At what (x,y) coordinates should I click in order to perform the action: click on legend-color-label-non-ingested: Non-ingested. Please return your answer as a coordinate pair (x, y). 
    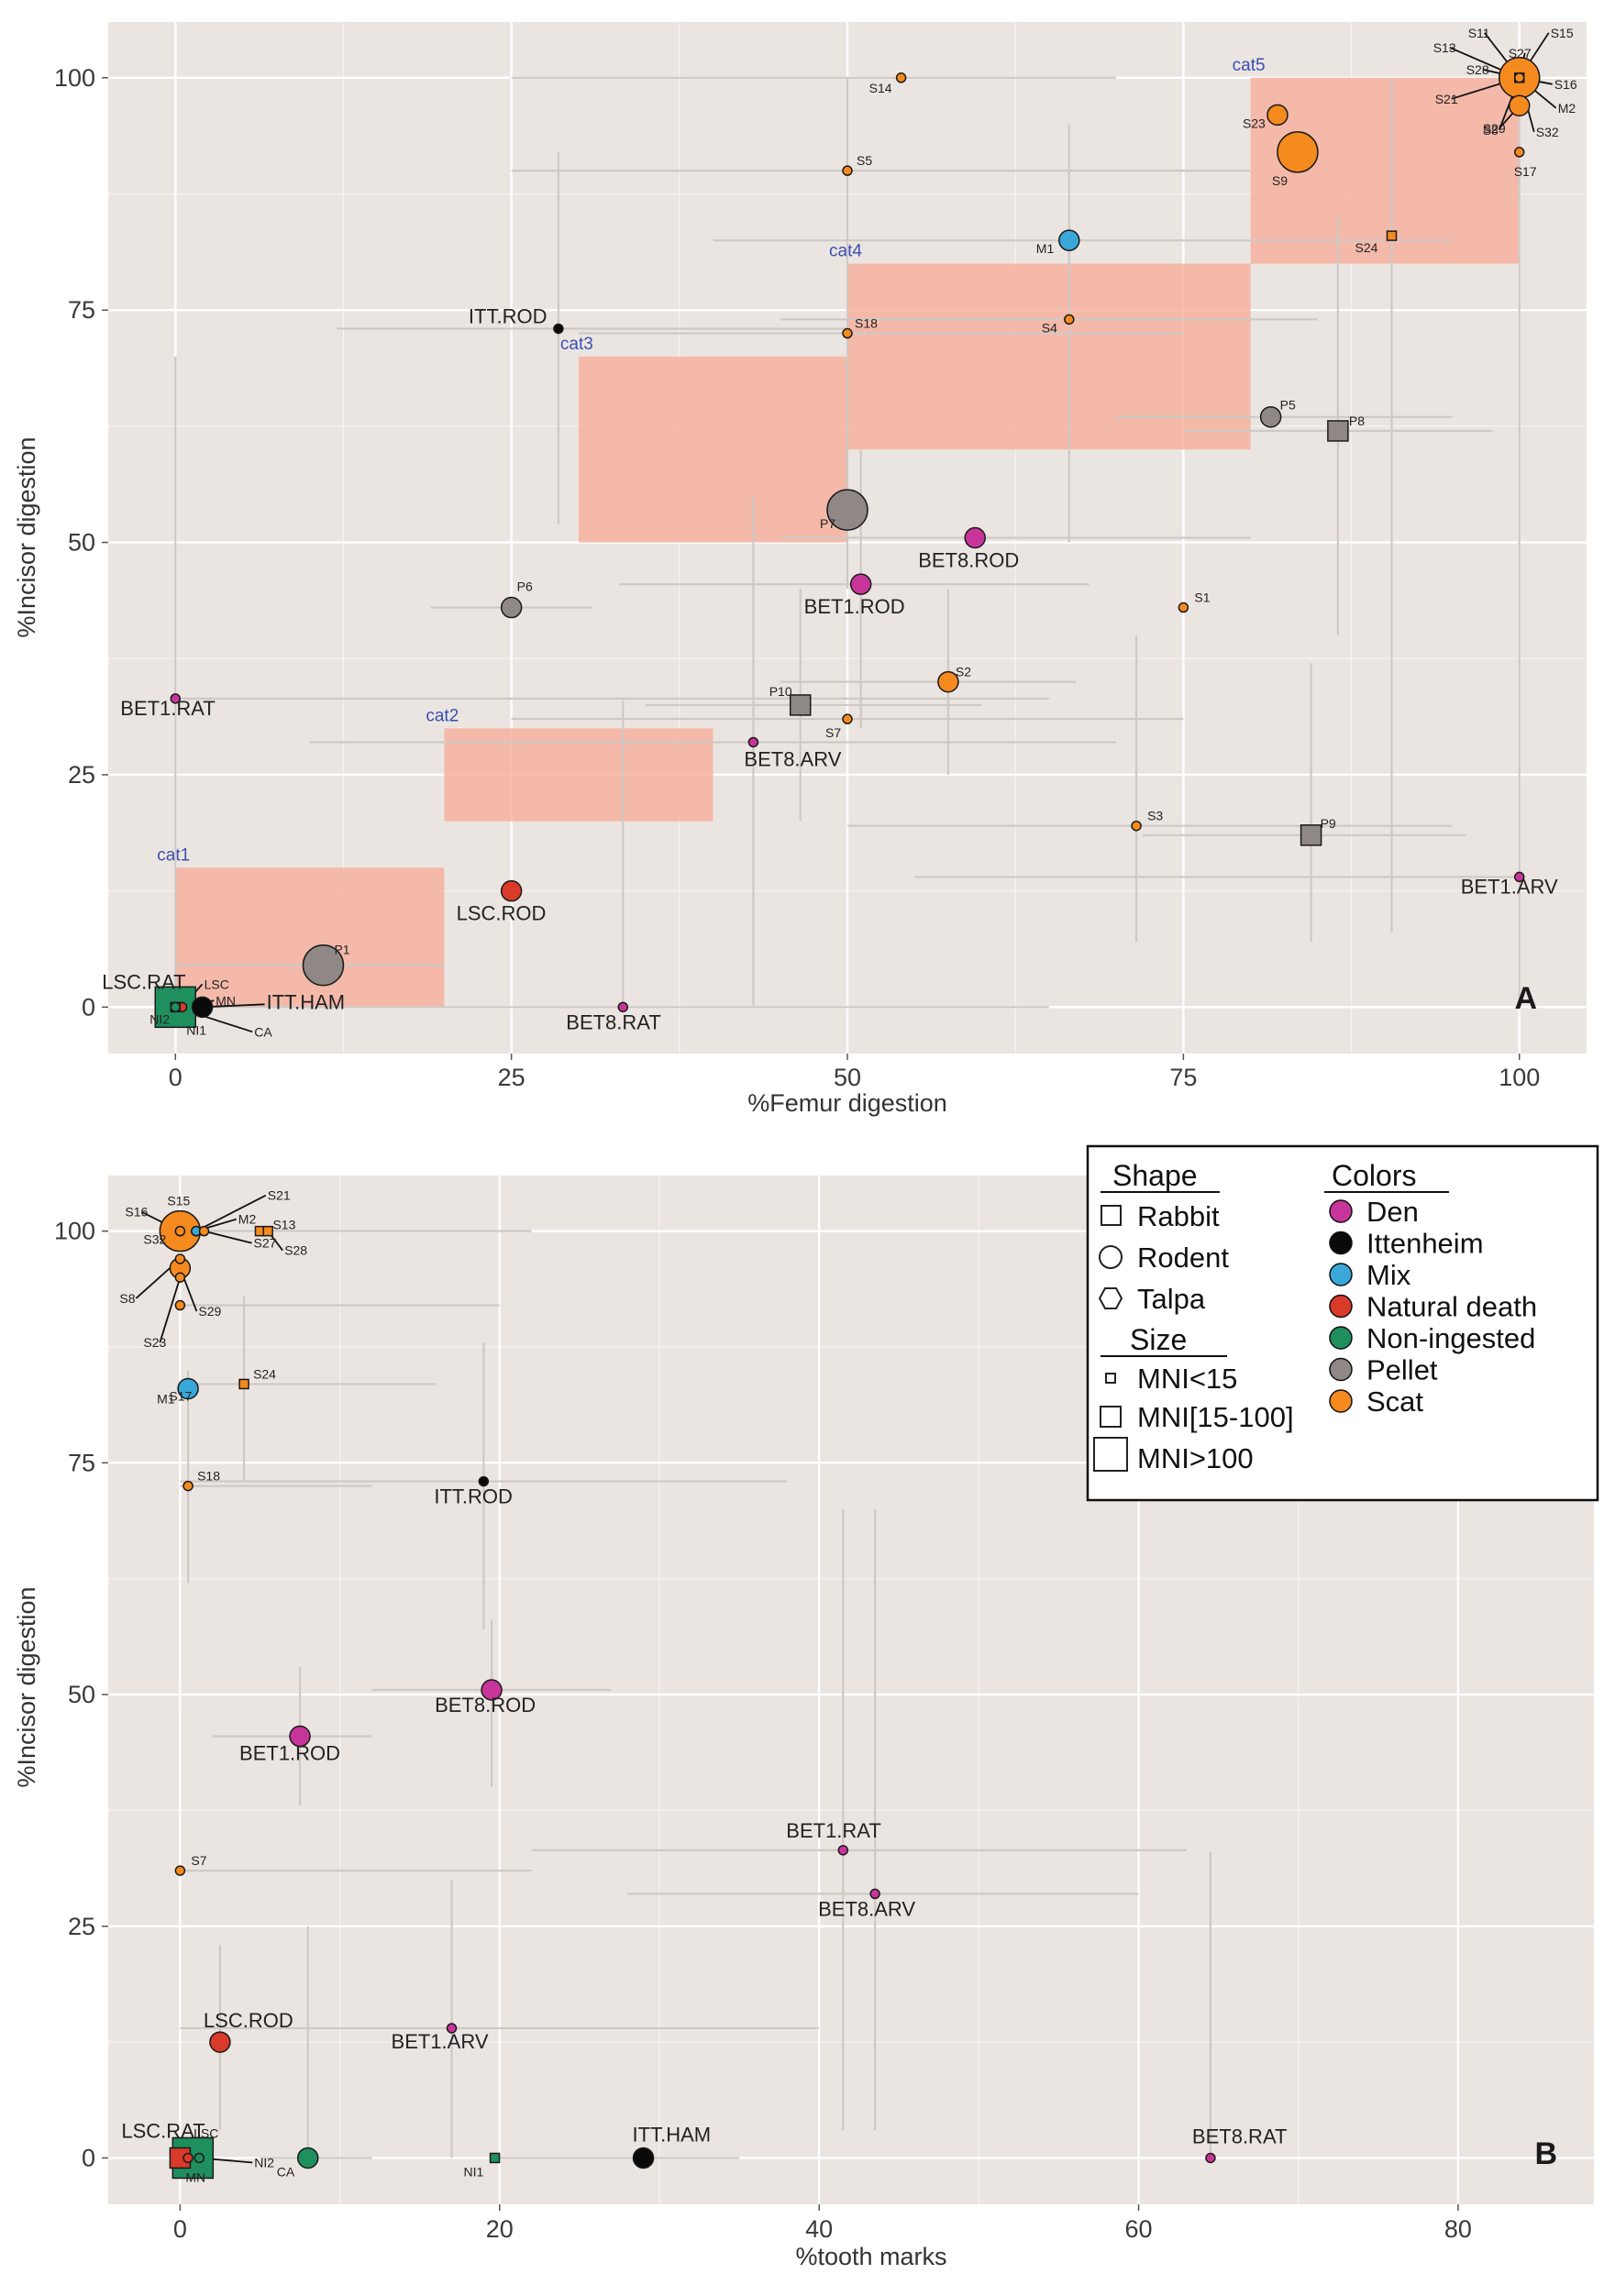
    Looking at the image, I should click on (1450, 1338).